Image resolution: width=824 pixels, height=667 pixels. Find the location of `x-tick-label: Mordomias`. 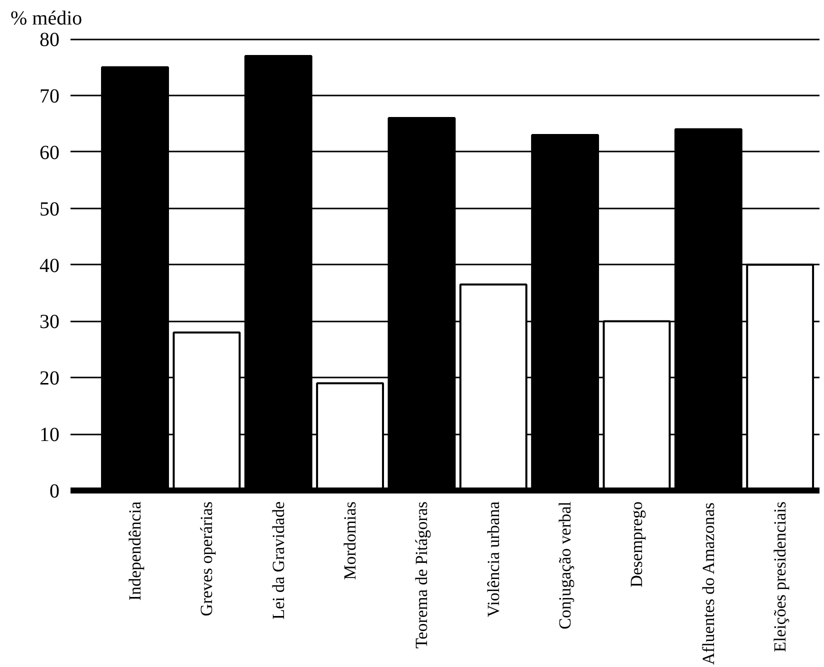

x-tick-label: Mordomias is located at coordinates (350, 540).